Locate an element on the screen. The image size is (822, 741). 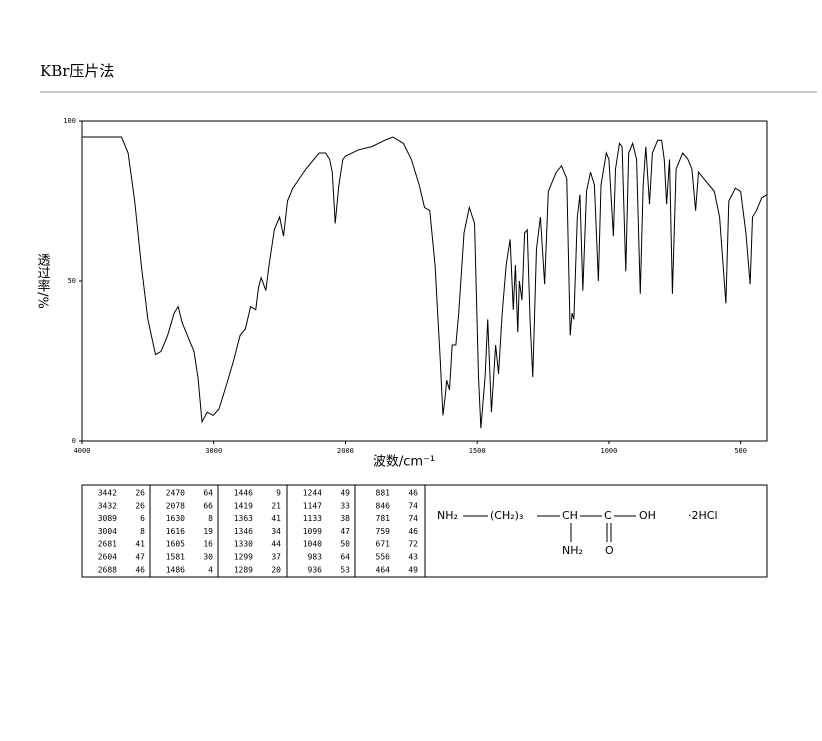
table-cell: 1289 is located at coordinates (243, 569).